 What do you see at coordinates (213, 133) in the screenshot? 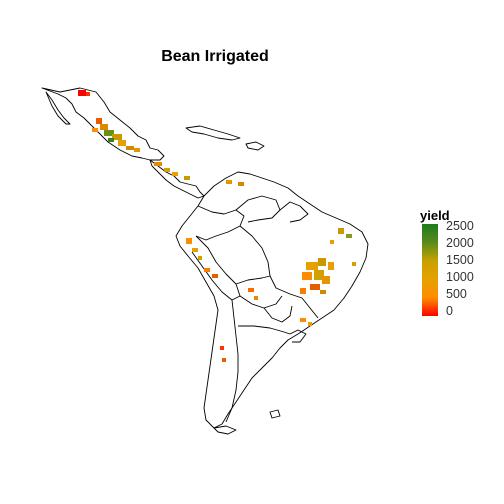
I see `cuba-outline` at bounding box center [213, 133].